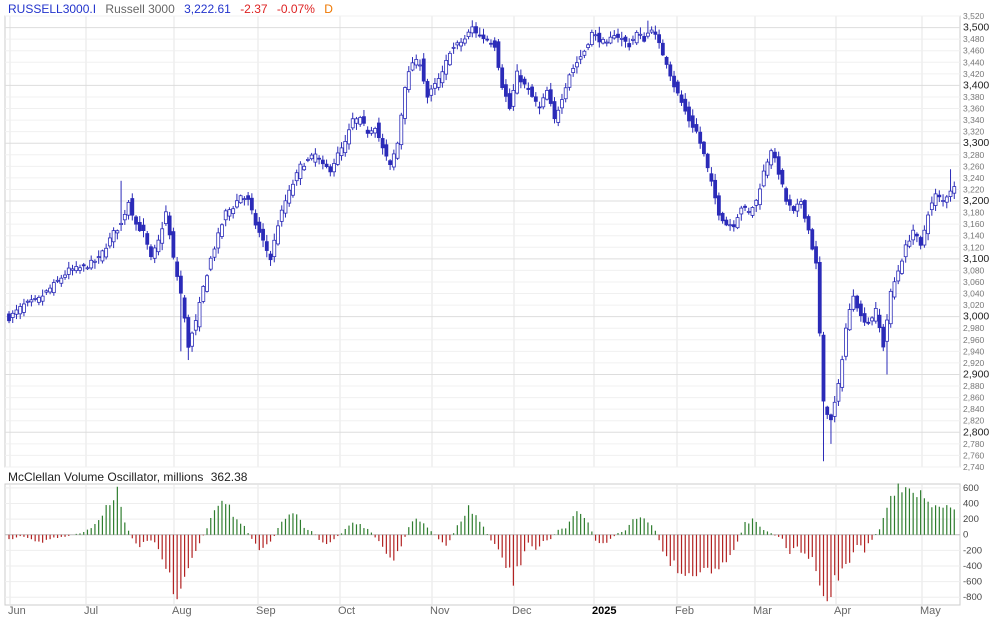  I want to click on price-tick-label: 2,960, so click(974, 340).